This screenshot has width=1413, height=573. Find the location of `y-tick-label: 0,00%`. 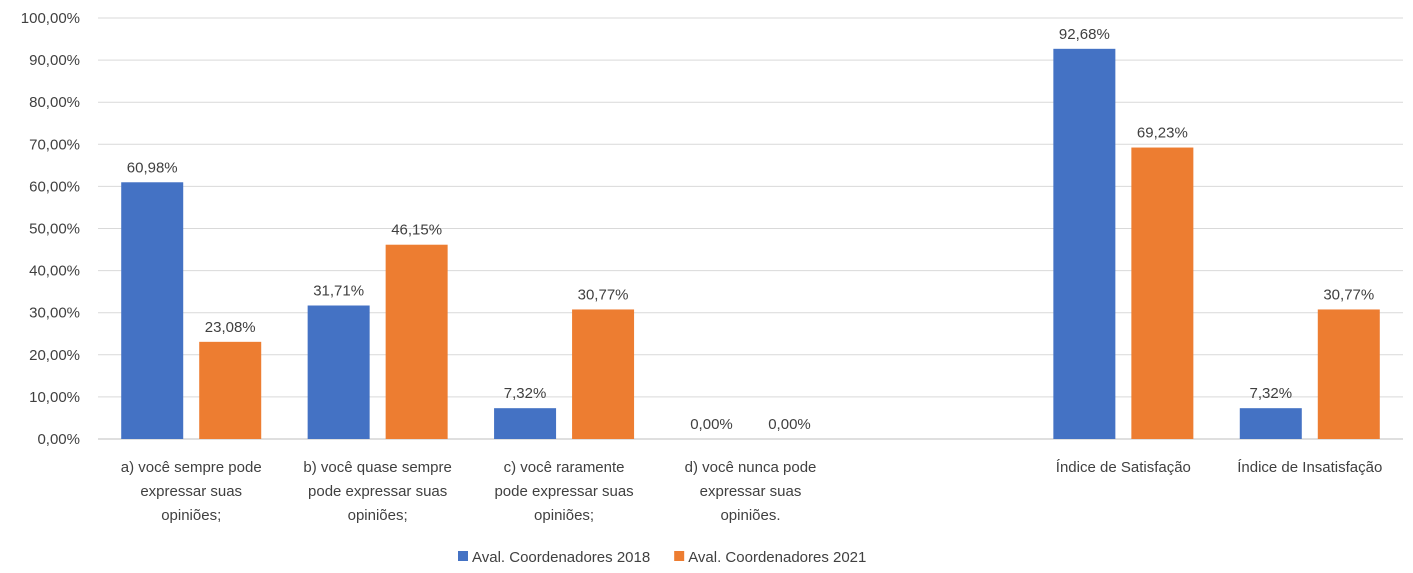

y-tick-label: 0,00% is located at coordinates (58, 439).